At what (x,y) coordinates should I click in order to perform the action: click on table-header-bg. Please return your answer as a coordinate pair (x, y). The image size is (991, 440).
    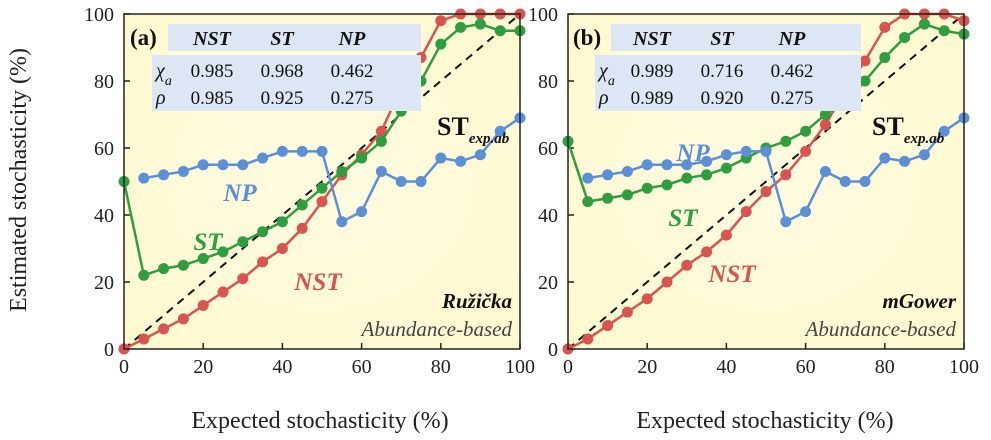
    Looking at the image, I should click on (294, 37).